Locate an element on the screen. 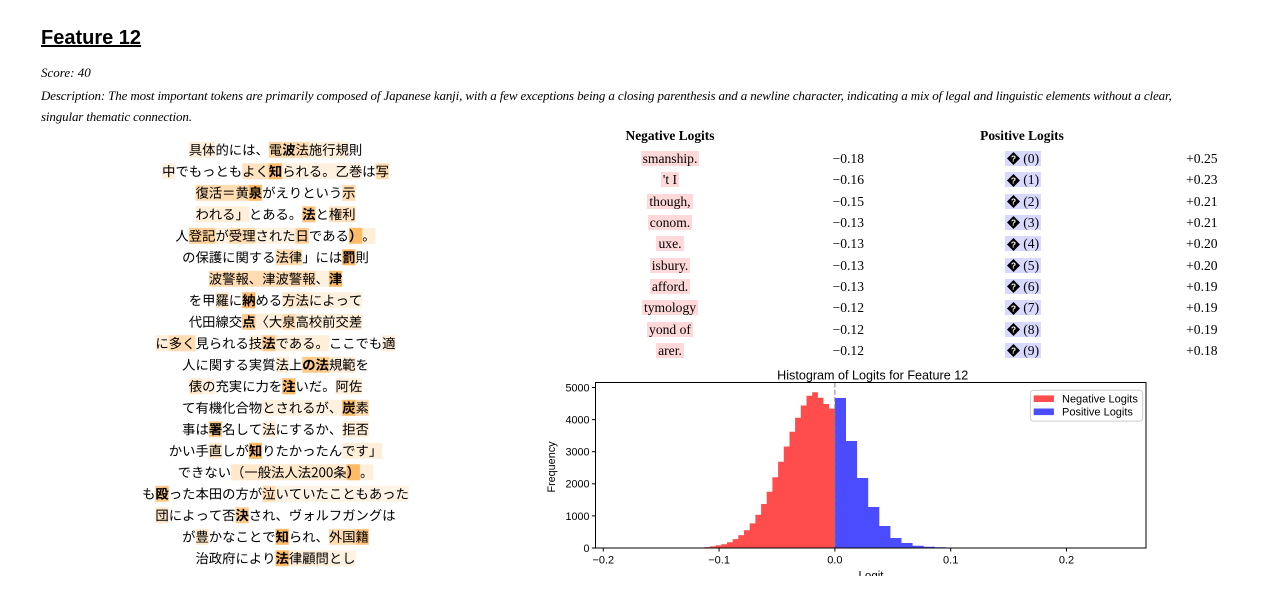 The image size is (1280, 601). svg-text: 1000 is located at coordinates (577, 517).